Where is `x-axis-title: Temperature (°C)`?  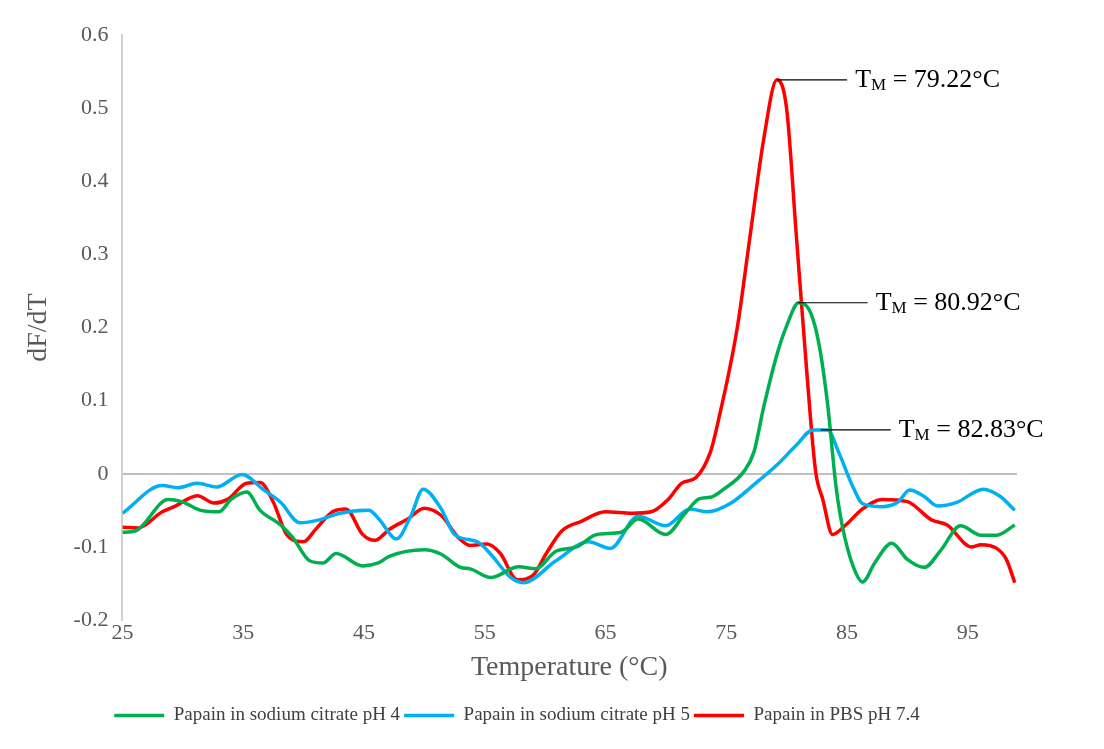 x-axis-title: Temperature (°C) is located at coordinates (569, 665).